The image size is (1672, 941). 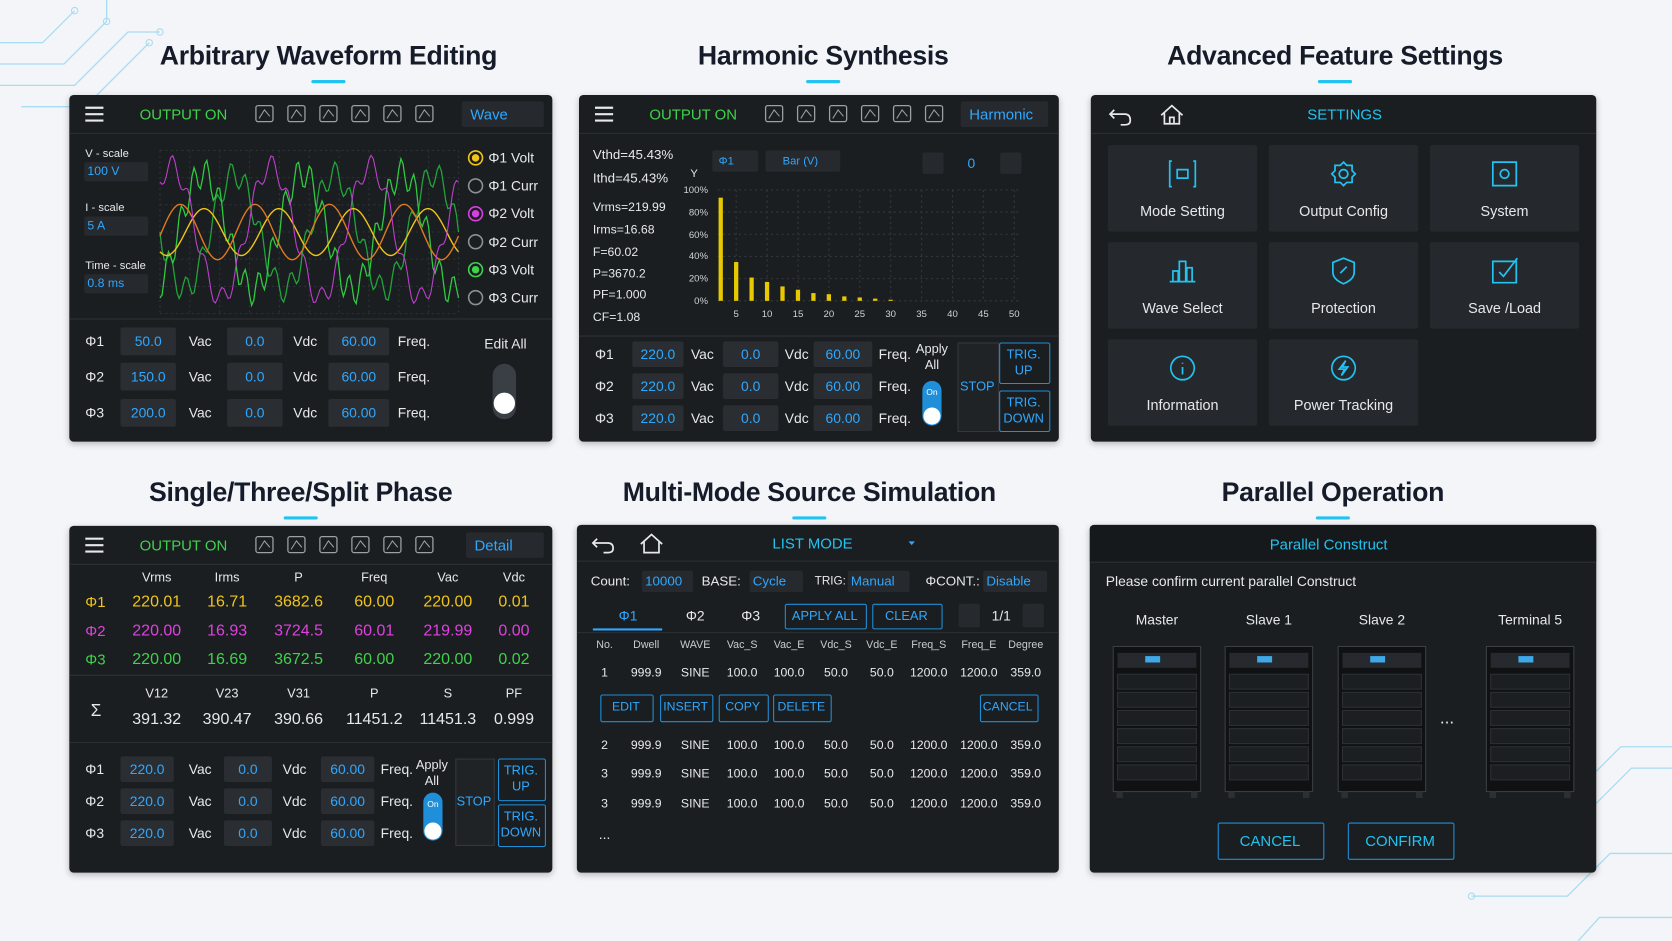 I want to click on cancel-label: CANCEL, so click(x=1007, y=707).